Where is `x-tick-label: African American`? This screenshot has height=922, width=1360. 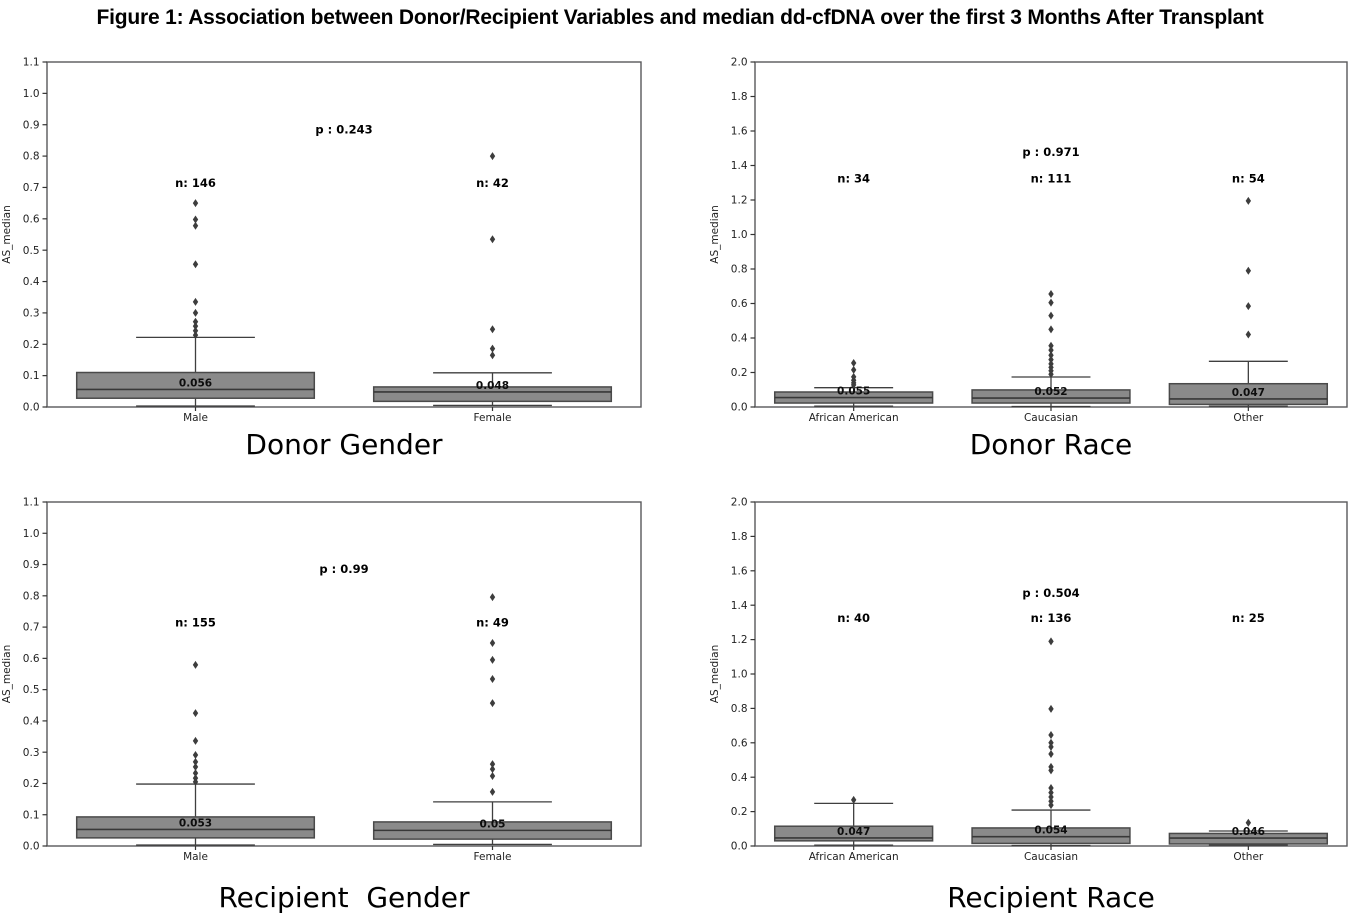
x-tick-label: African American is located at coordinates (854, 418).